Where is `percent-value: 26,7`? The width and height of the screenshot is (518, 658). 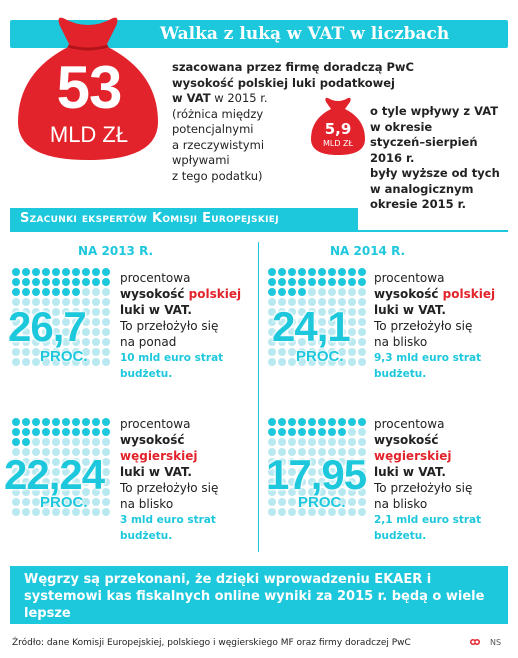 percent-value: 26,7 is located at coordinates (47, 326).